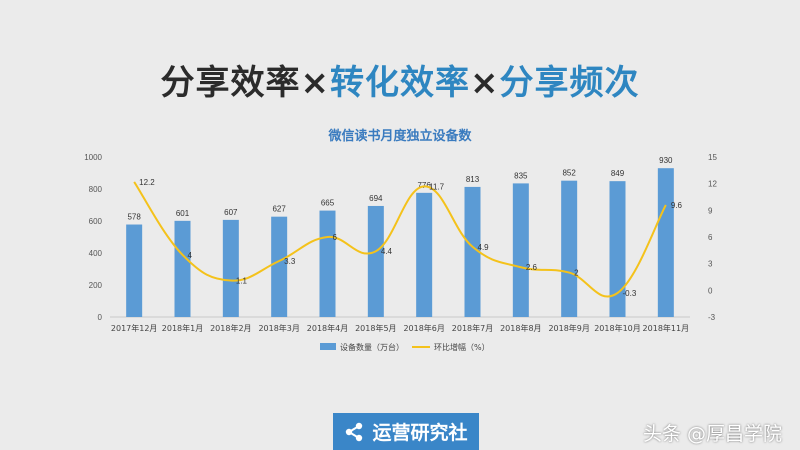  Describe the element at coordinates (134, 328) in the screenshot. I see `x-tick-label: 2017年12月` at that location.